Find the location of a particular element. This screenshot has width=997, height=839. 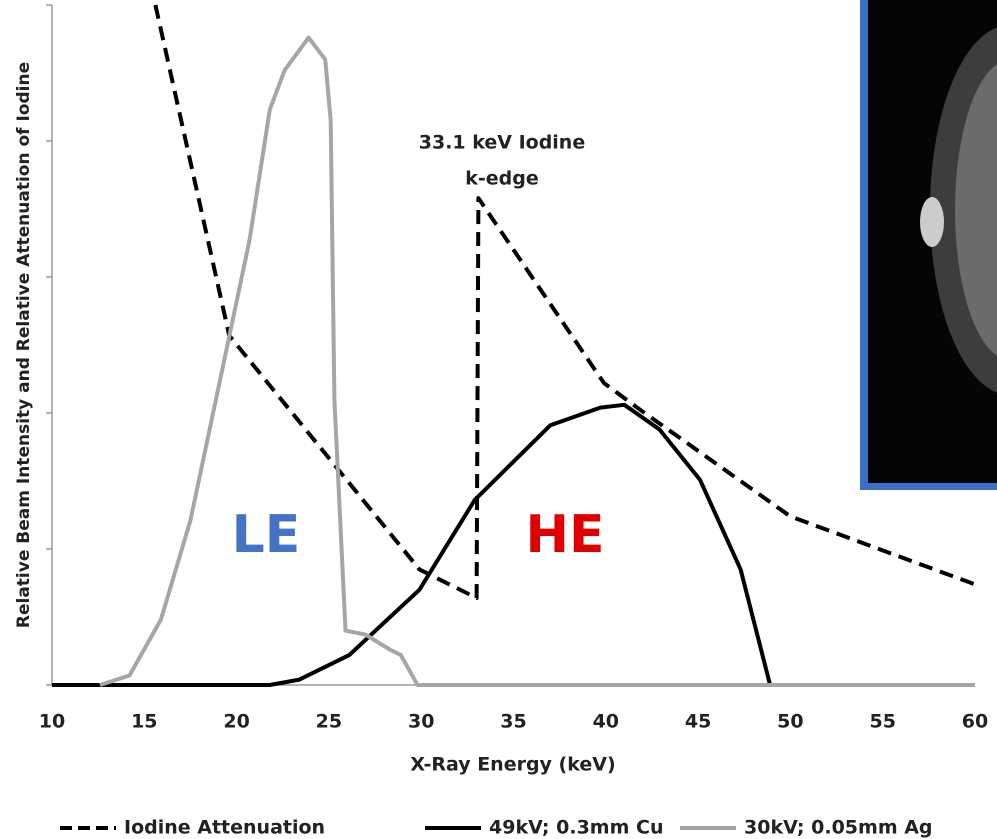

le-annotation: LE is located at coordinates (266, 535).